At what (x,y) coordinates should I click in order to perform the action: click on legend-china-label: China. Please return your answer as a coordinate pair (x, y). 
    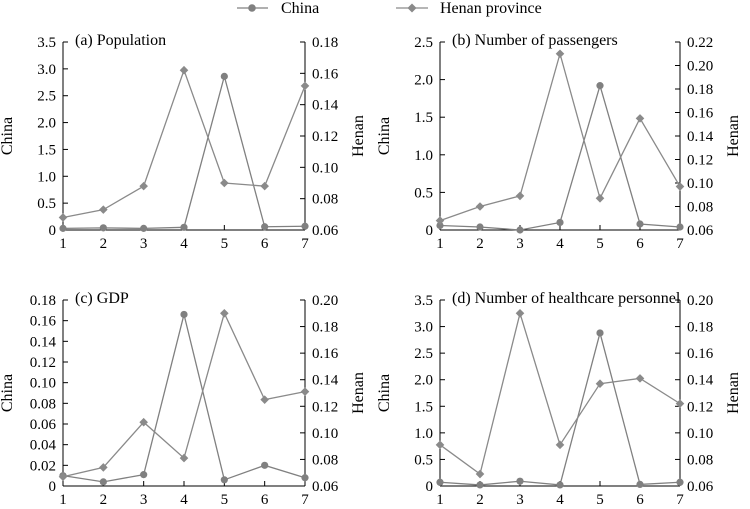
    Looking at the image, I should click on (300, 8).